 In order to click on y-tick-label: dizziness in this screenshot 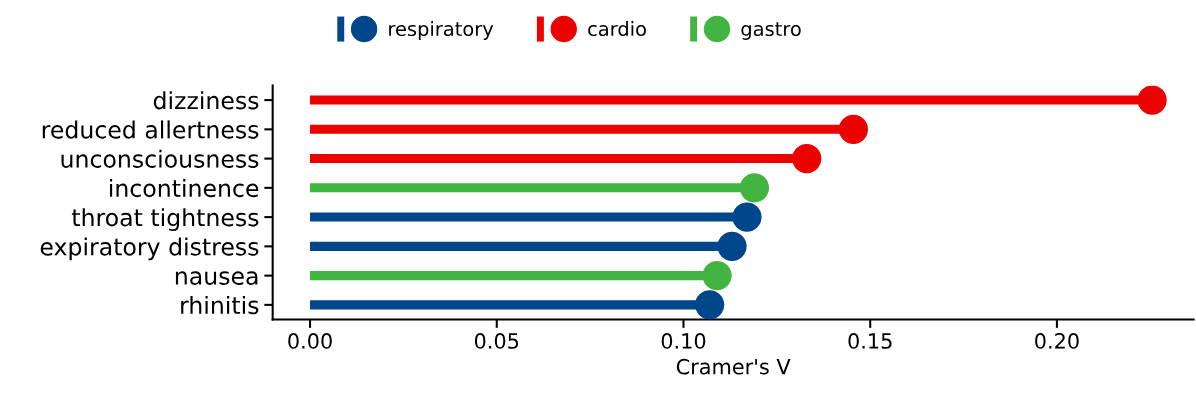, I will do `click(206, 100)`.